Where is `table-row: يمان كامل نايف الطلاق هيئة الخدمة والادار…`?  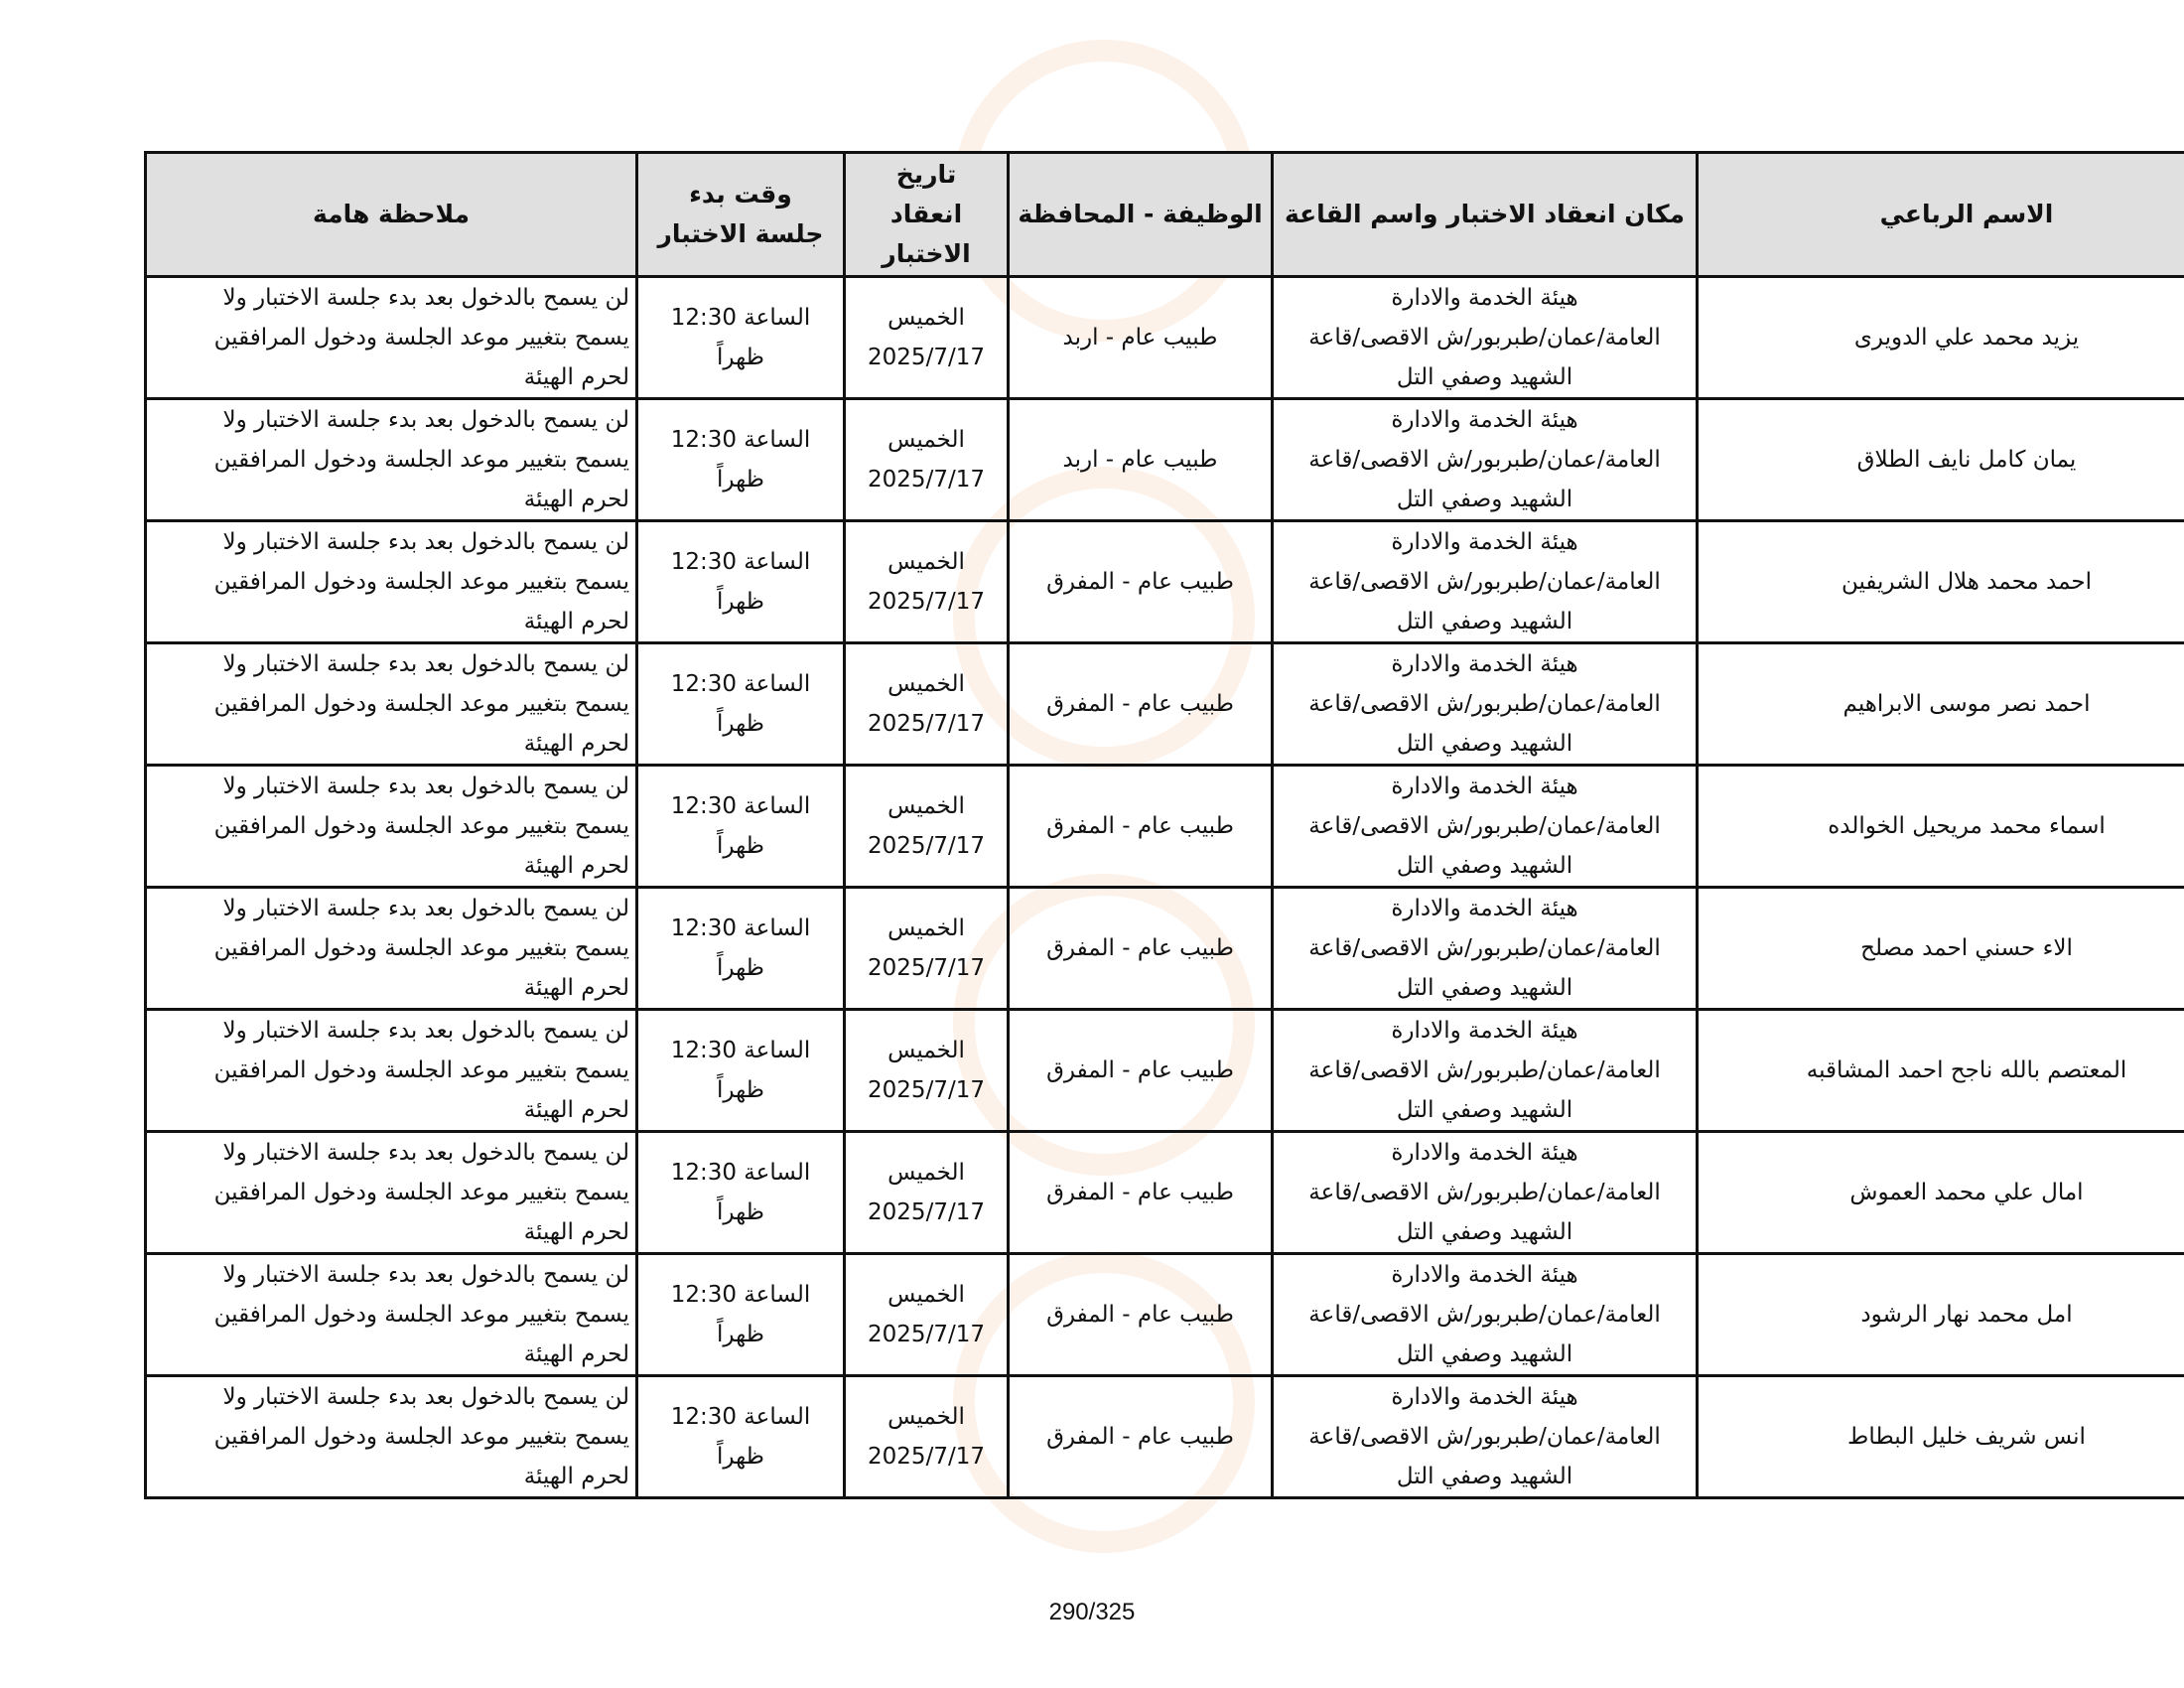
table-row: يمان كامل نايف الطلاق هيئة الخدمة والادار… is located at coordinates (1164, 459).